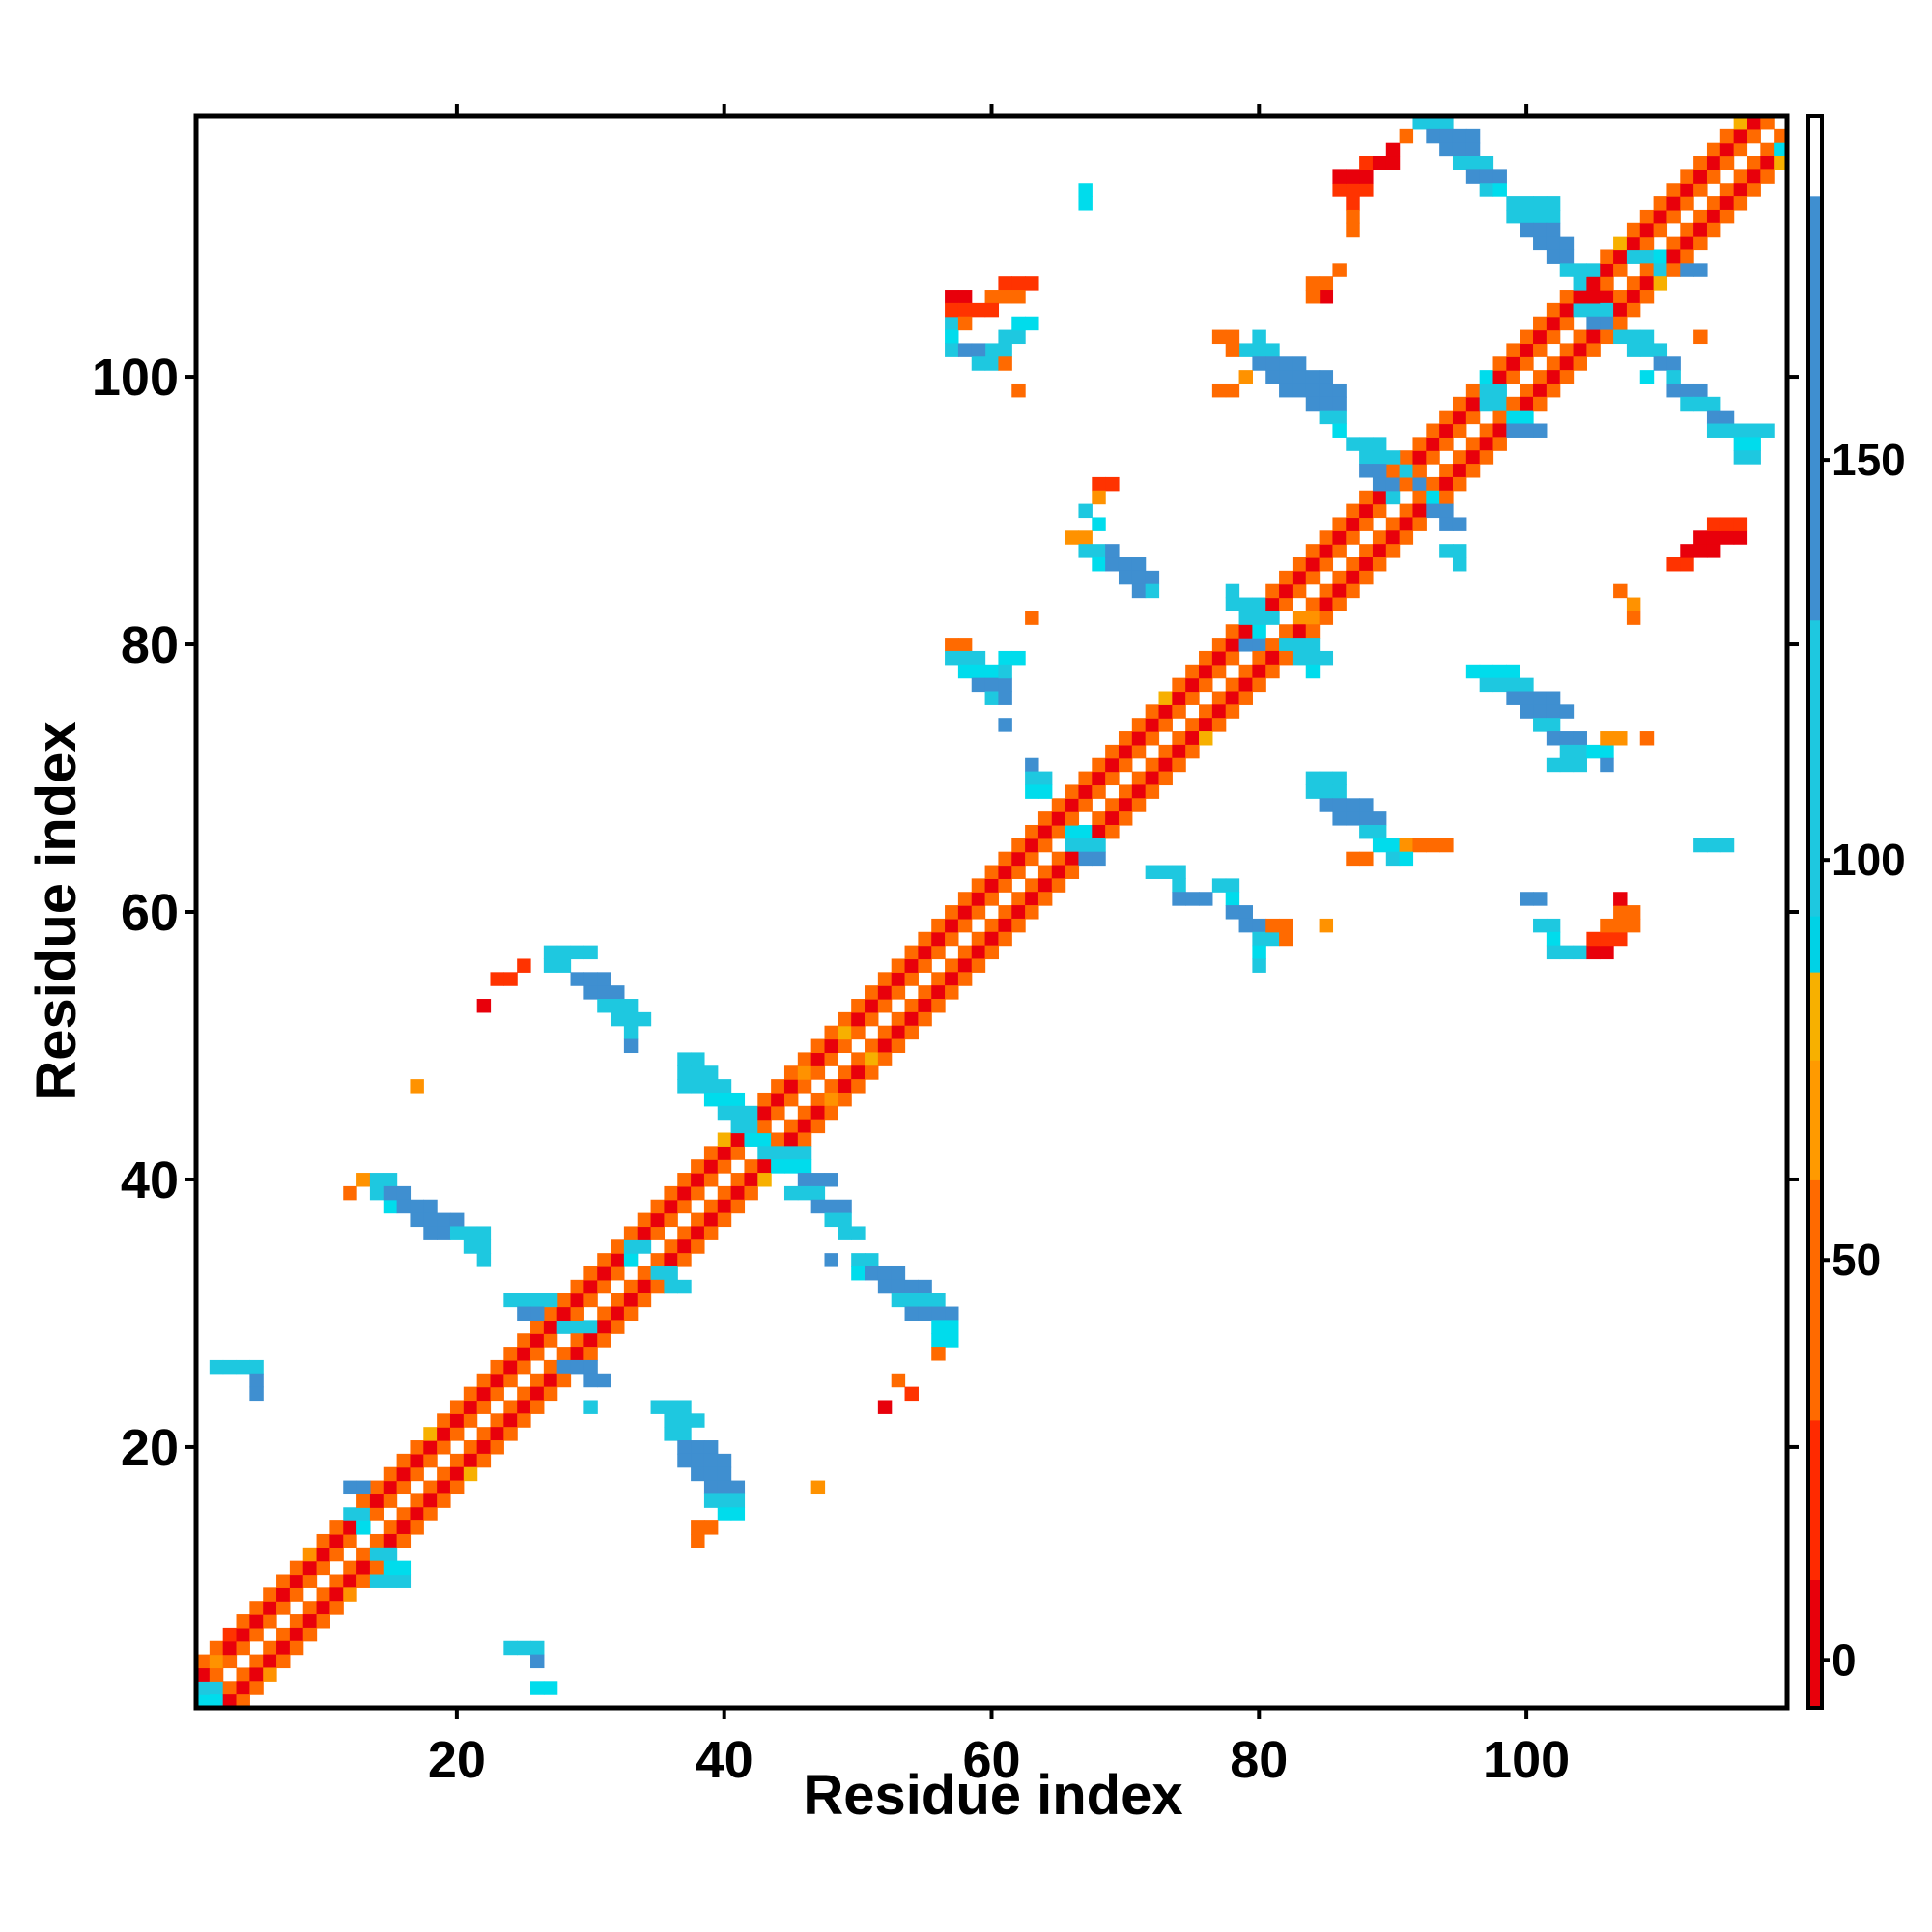 This screenshot has height=1932, width=1932. What do you see at coordinates (150, 1180) in the screenshot?
I see `y-tick-label: 40` at bounding box center [150, 1180].